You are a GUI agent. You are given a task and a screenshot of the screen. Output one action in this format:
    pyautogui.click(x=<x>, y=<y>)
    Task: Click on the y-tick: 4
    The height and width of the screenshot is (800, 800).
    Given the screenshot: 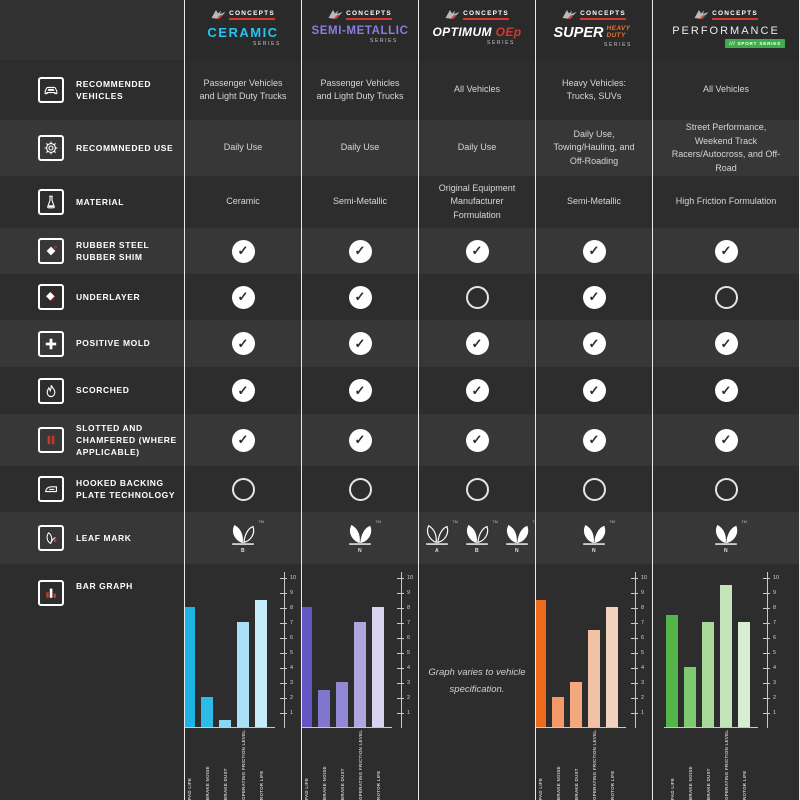 What is the action you would take?
    pyautogui.click(x=403, y=668)
    